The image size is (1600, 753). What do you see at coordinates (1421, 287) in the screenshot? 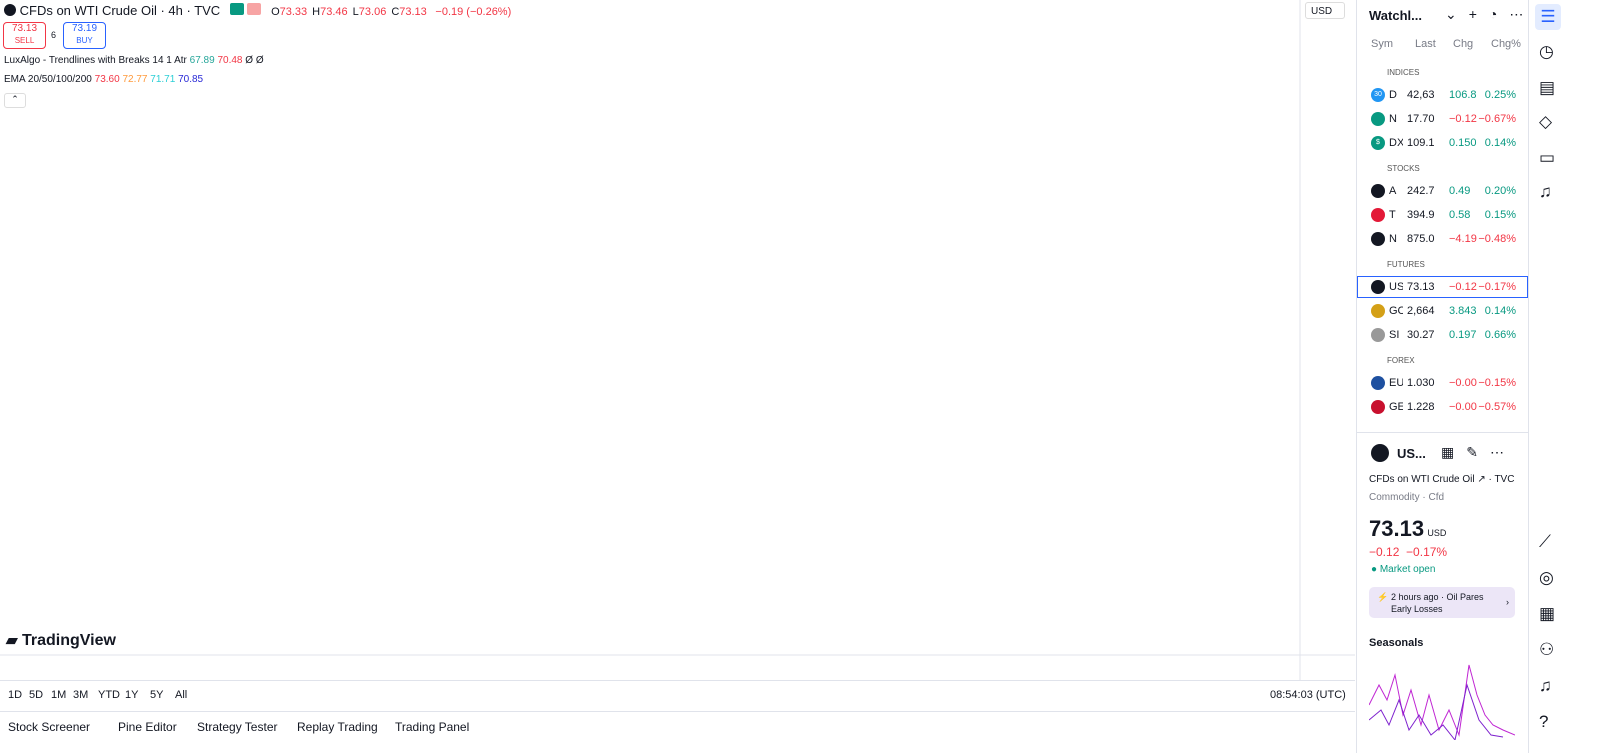
I see `last: 73.13` at bounding box center [1421, 287].